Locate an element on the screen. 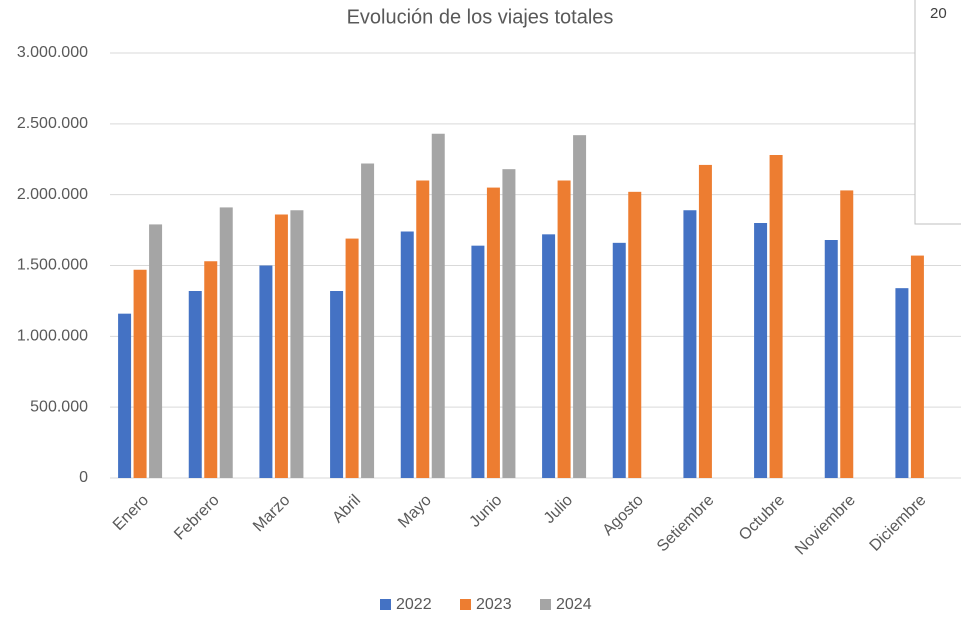 The height and width of the screenshot is (627, 961). x-tick-label: Julio is located at coordinates (558, 509).